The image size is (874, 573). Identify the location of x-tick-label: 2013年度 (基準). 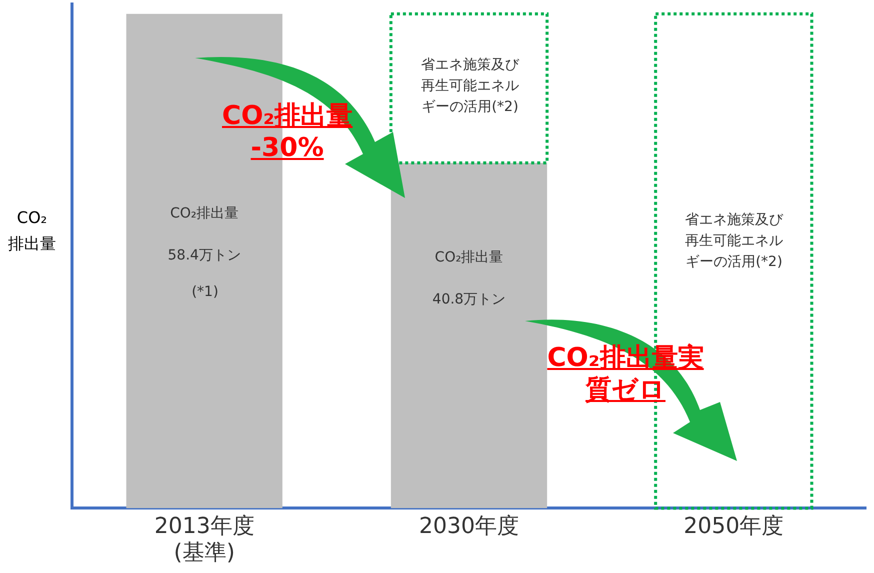
(204, 540).